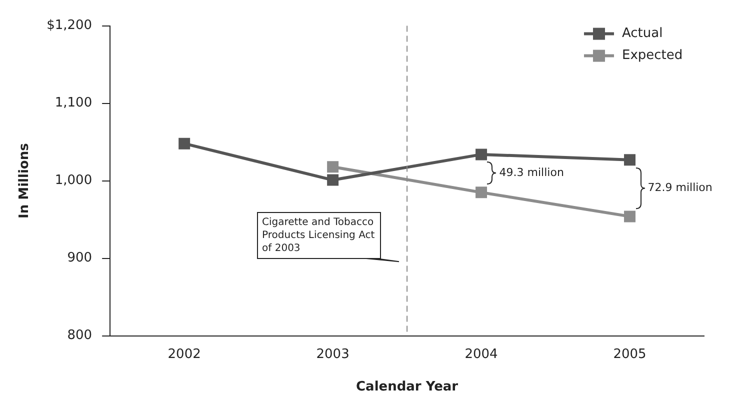  Describe the element at coordinates (69, 26) in the screenshot. I see `y-tick-label: $1,200` at that location.